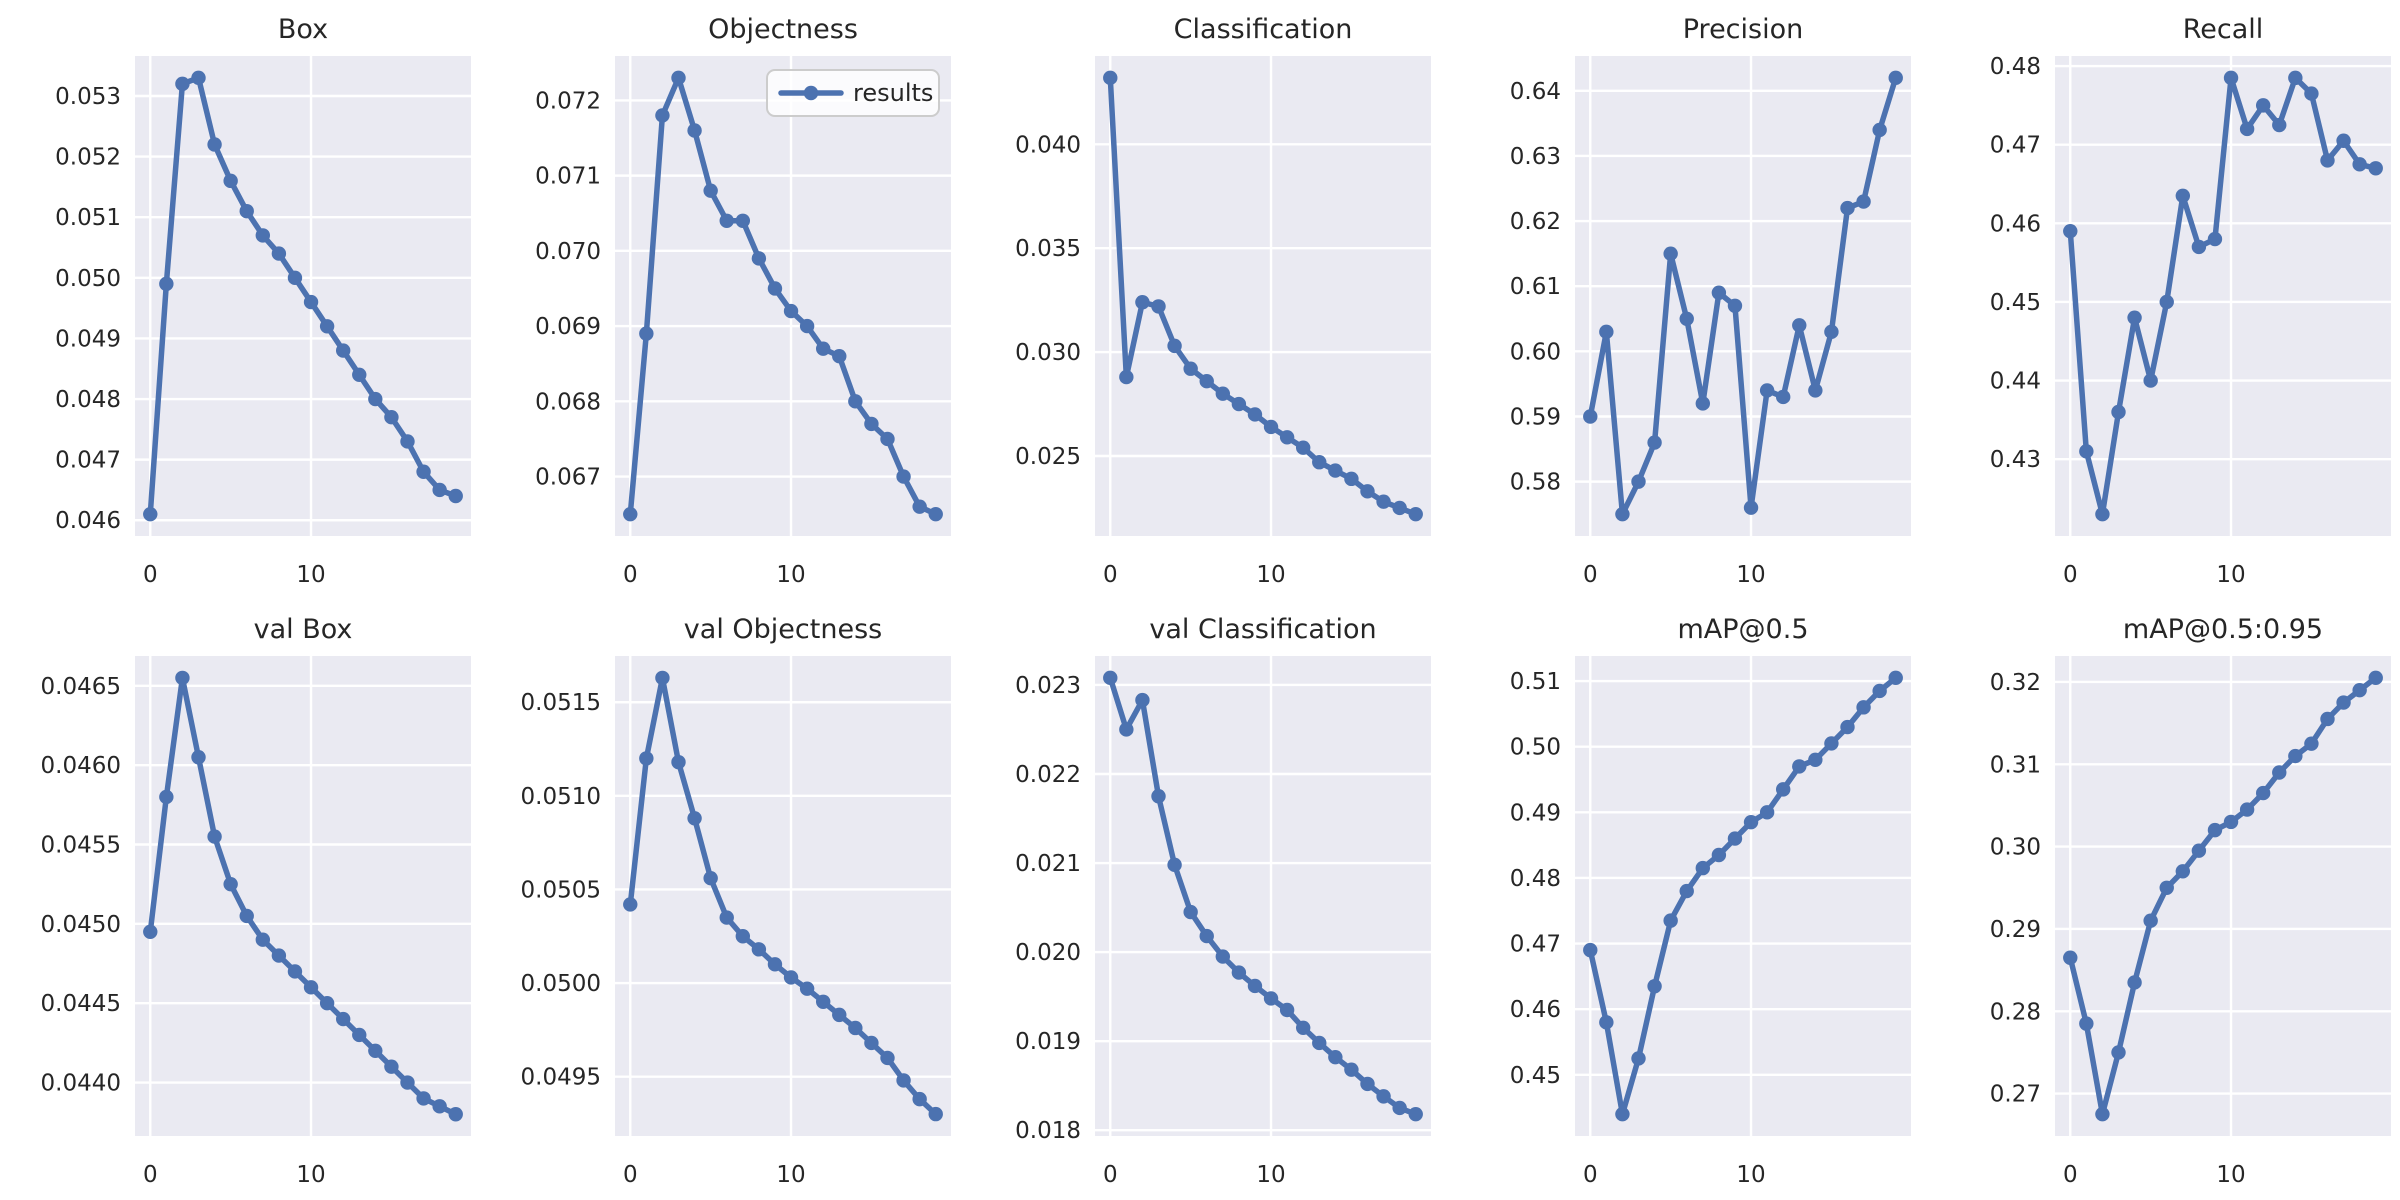  I want to click on plot-area, so click(783, 896).